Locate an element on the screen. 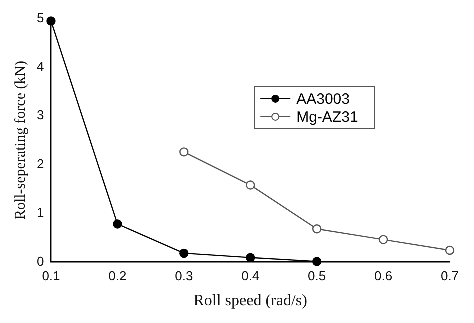 Image resolution: width=474 pixels, height=323 pixels. x-tick-label: 0.2 is located at coordinates (117, 276).